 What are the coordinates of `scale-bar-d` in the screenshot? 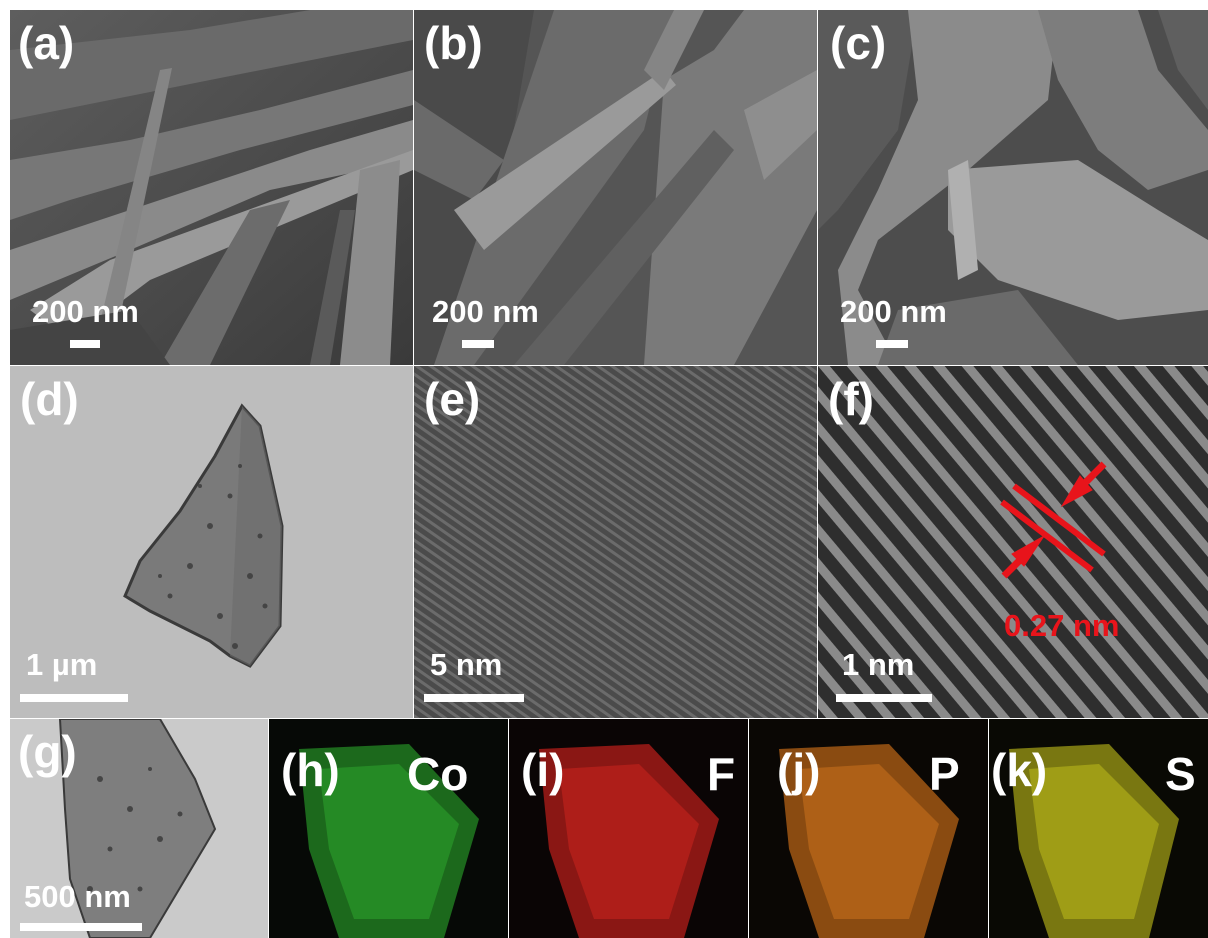 It's located at (74, 698).